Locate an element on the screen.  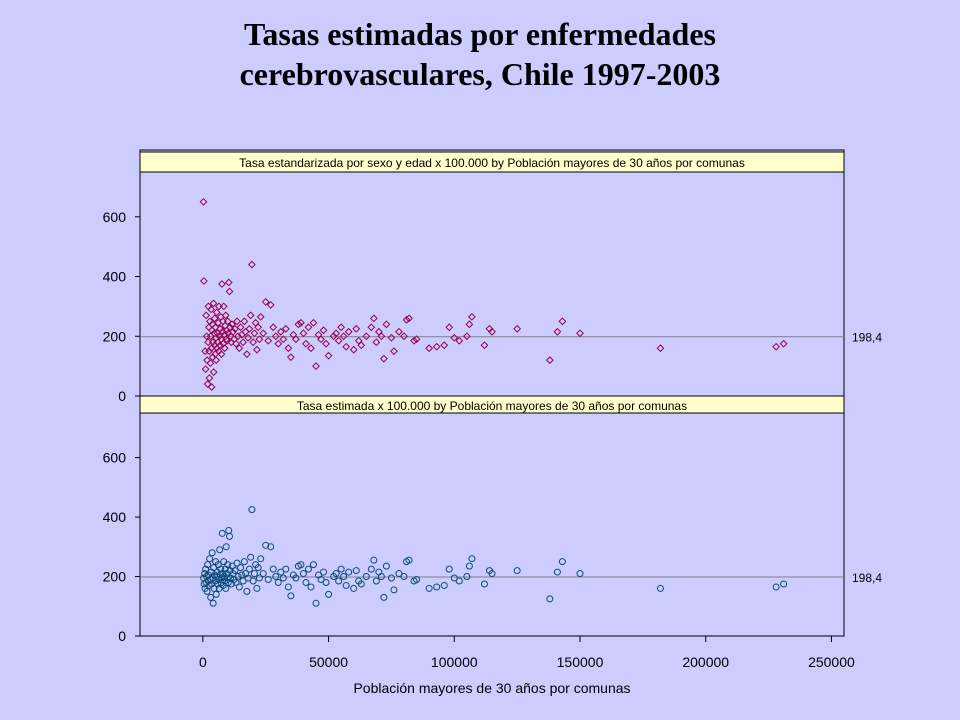
panel-top-header is located at coordinates (492, 162).